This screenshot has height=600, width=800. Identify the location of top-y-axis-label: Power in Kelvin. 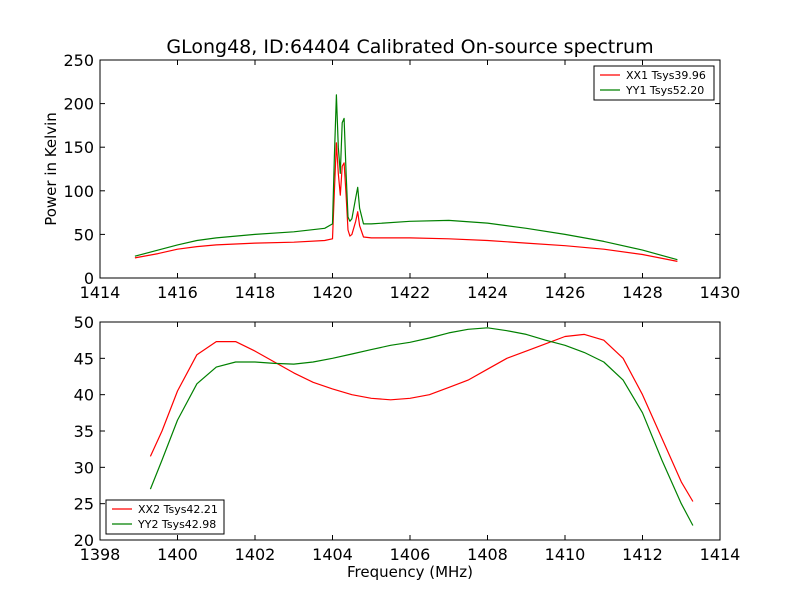
(51, 169).